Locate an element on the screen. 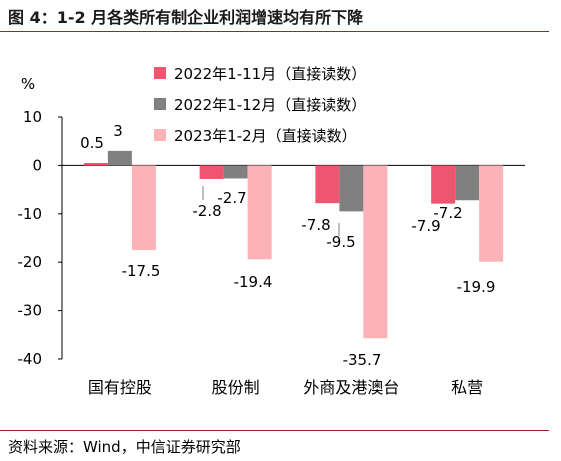  x-category-label: 私营 is located at coordinates (467, 387).